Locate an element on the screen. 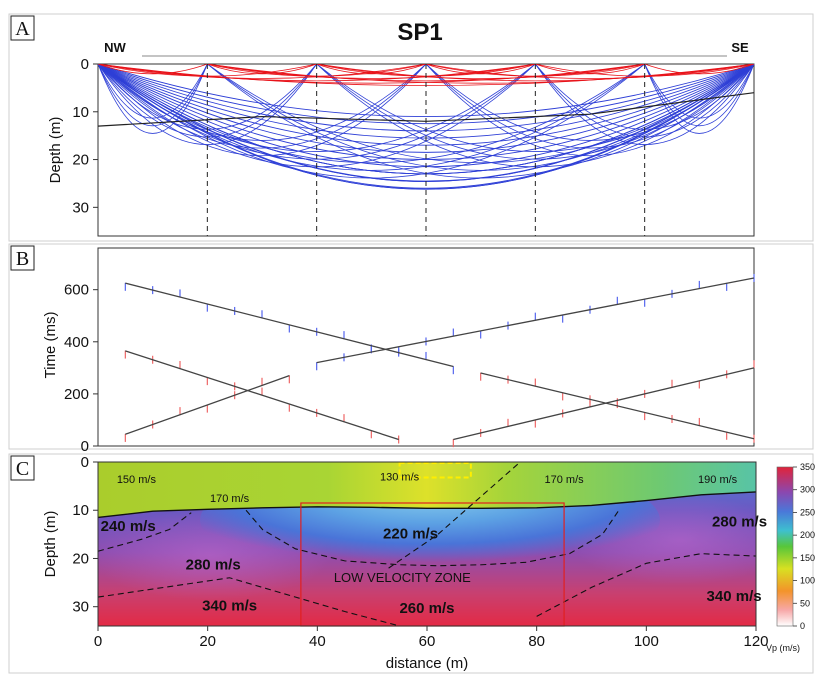  panel-a-label-box is located at coordinates (22, 28).